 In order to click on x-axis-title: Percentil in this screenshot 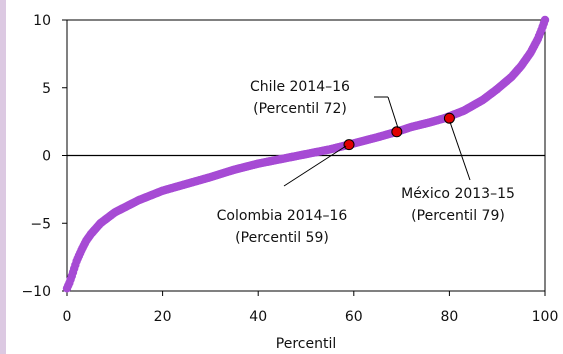, I will do `click(306, 344)`.